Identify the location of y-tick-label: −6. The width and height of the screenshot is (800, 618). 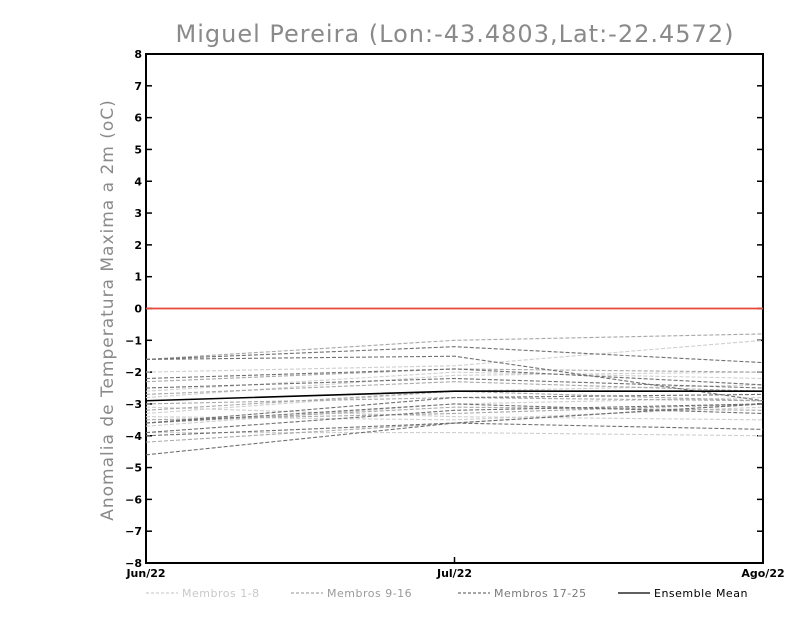
(133, 499).